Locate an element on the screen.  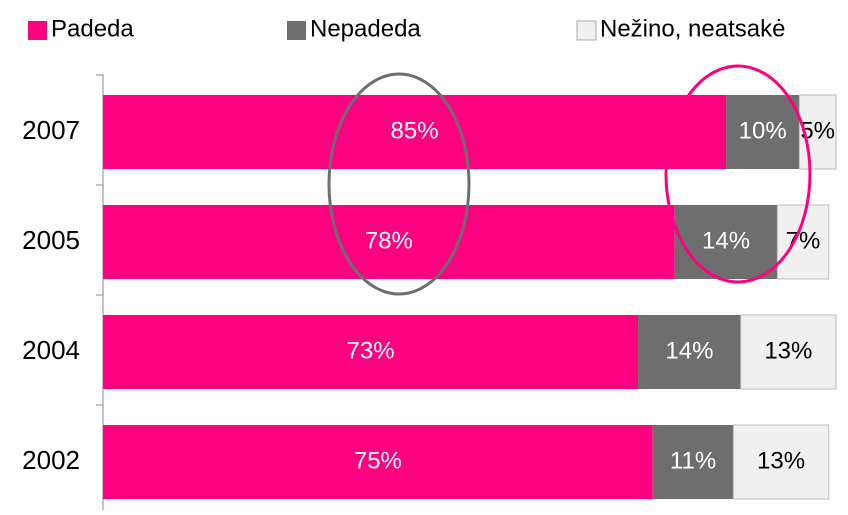
data-label: 78% is located at coordinates (389, 240).